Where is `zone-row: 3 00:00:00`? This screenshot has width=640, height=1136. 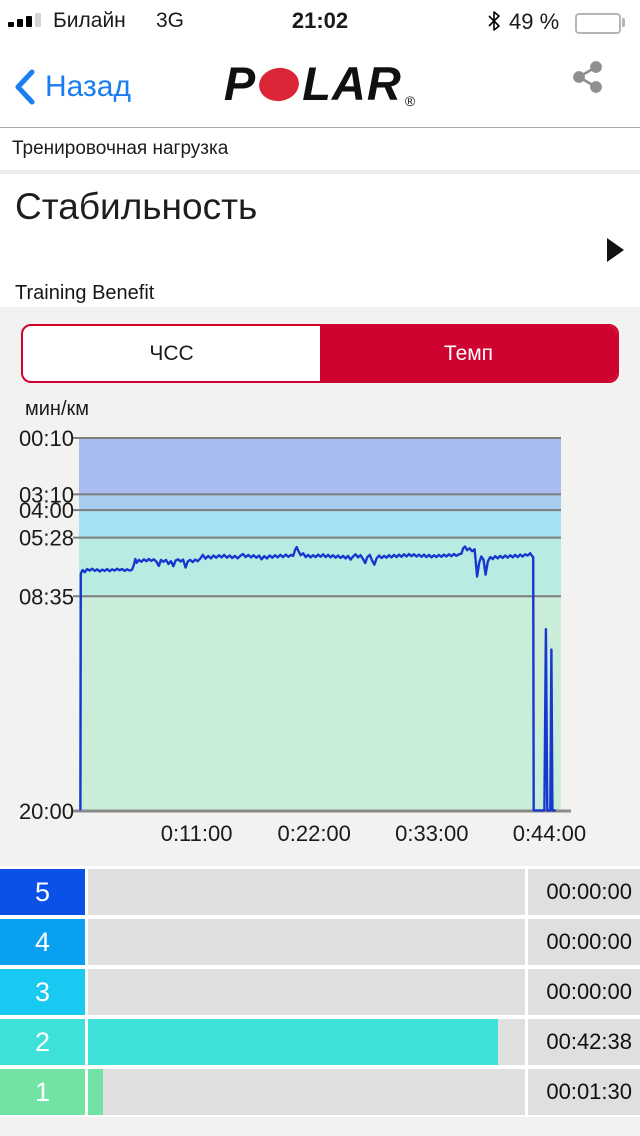 zone-row: 3 00:00:00 is located at coordinates (320, 992).